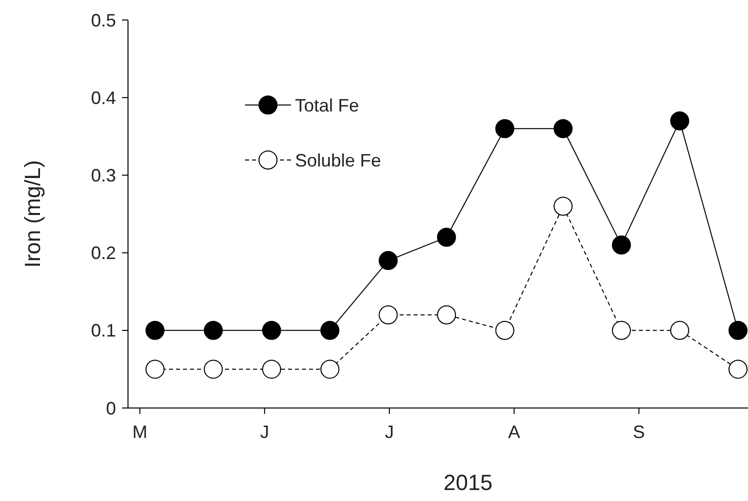 This screenshot has height=501, width=748. I want to click on y-tick-label: 0.3, so click(103, 176).